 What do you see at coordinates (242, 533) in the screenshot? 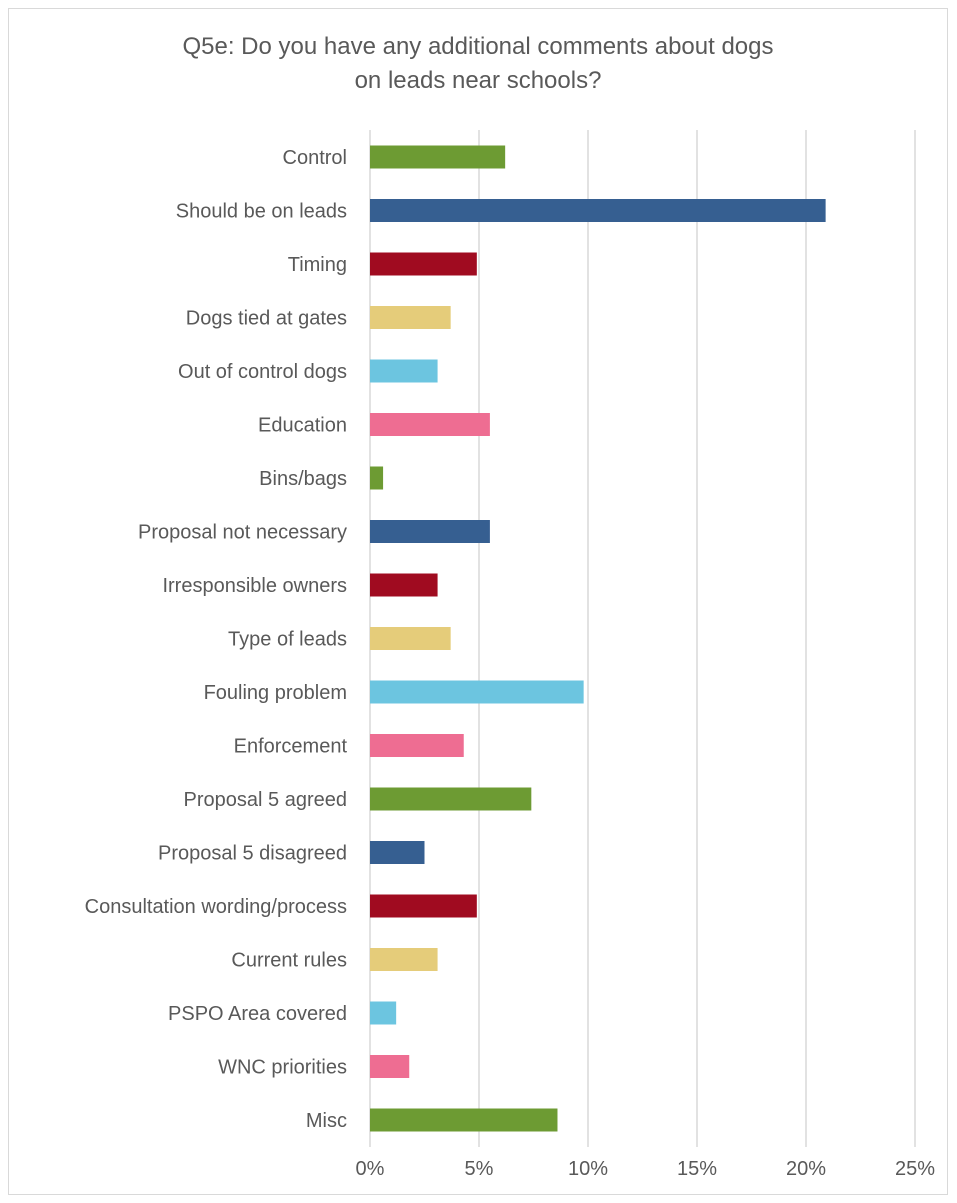
I see `category-label: Proposal not necessary` at bounding box center [242, 533].